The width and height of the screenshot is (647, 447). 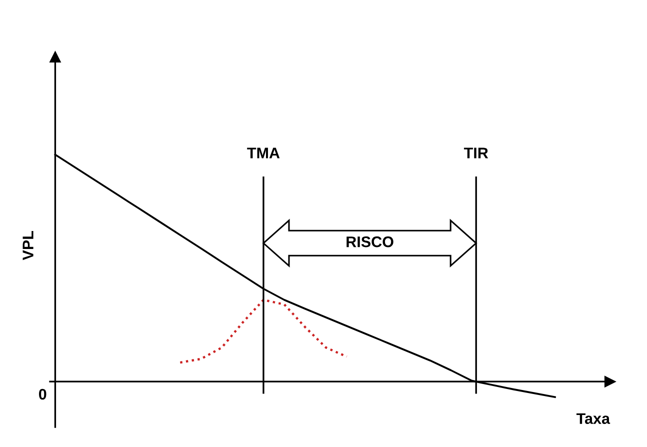 I want to click on annotation: TMA, so click(x=263, y=153).